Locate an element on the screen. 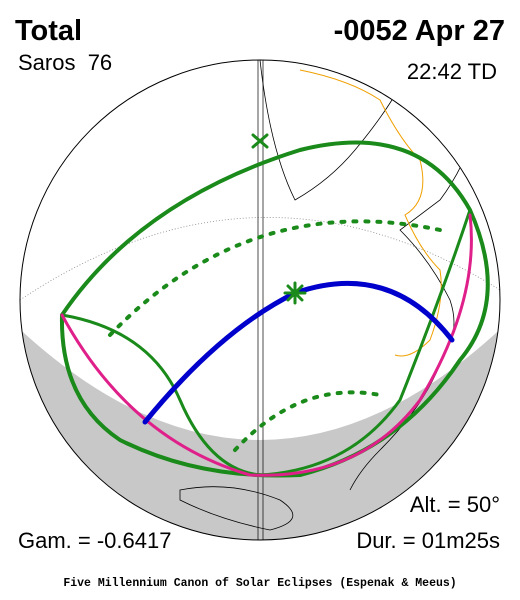  southern-limit is located at coordinates (307, 421).